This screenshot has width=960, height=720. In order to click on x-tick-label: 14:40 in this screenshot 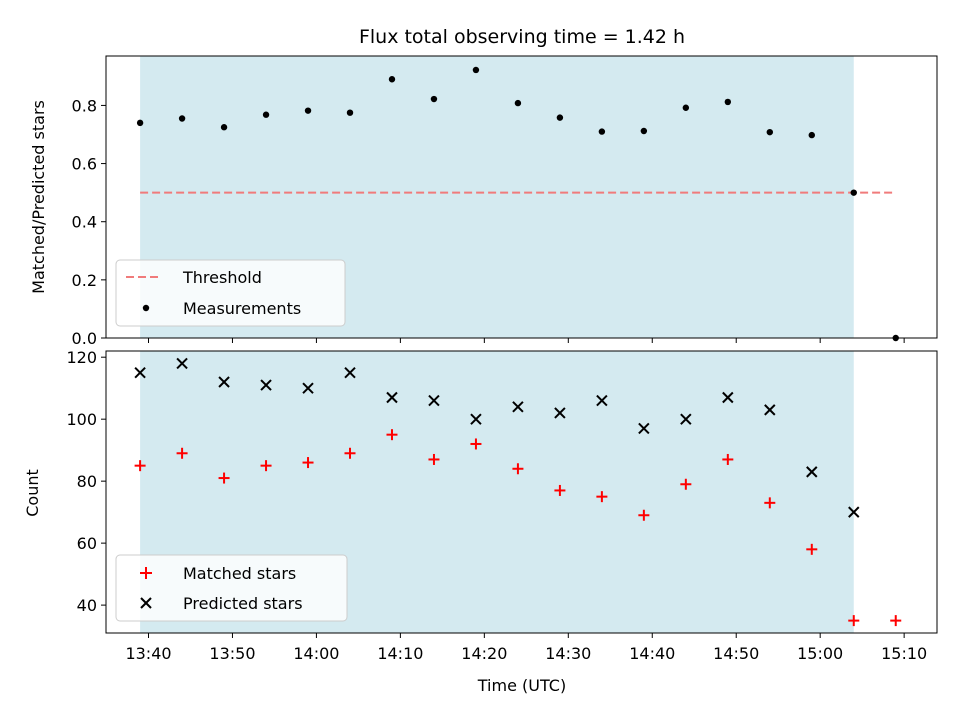, I will do `click(652, 653)`.